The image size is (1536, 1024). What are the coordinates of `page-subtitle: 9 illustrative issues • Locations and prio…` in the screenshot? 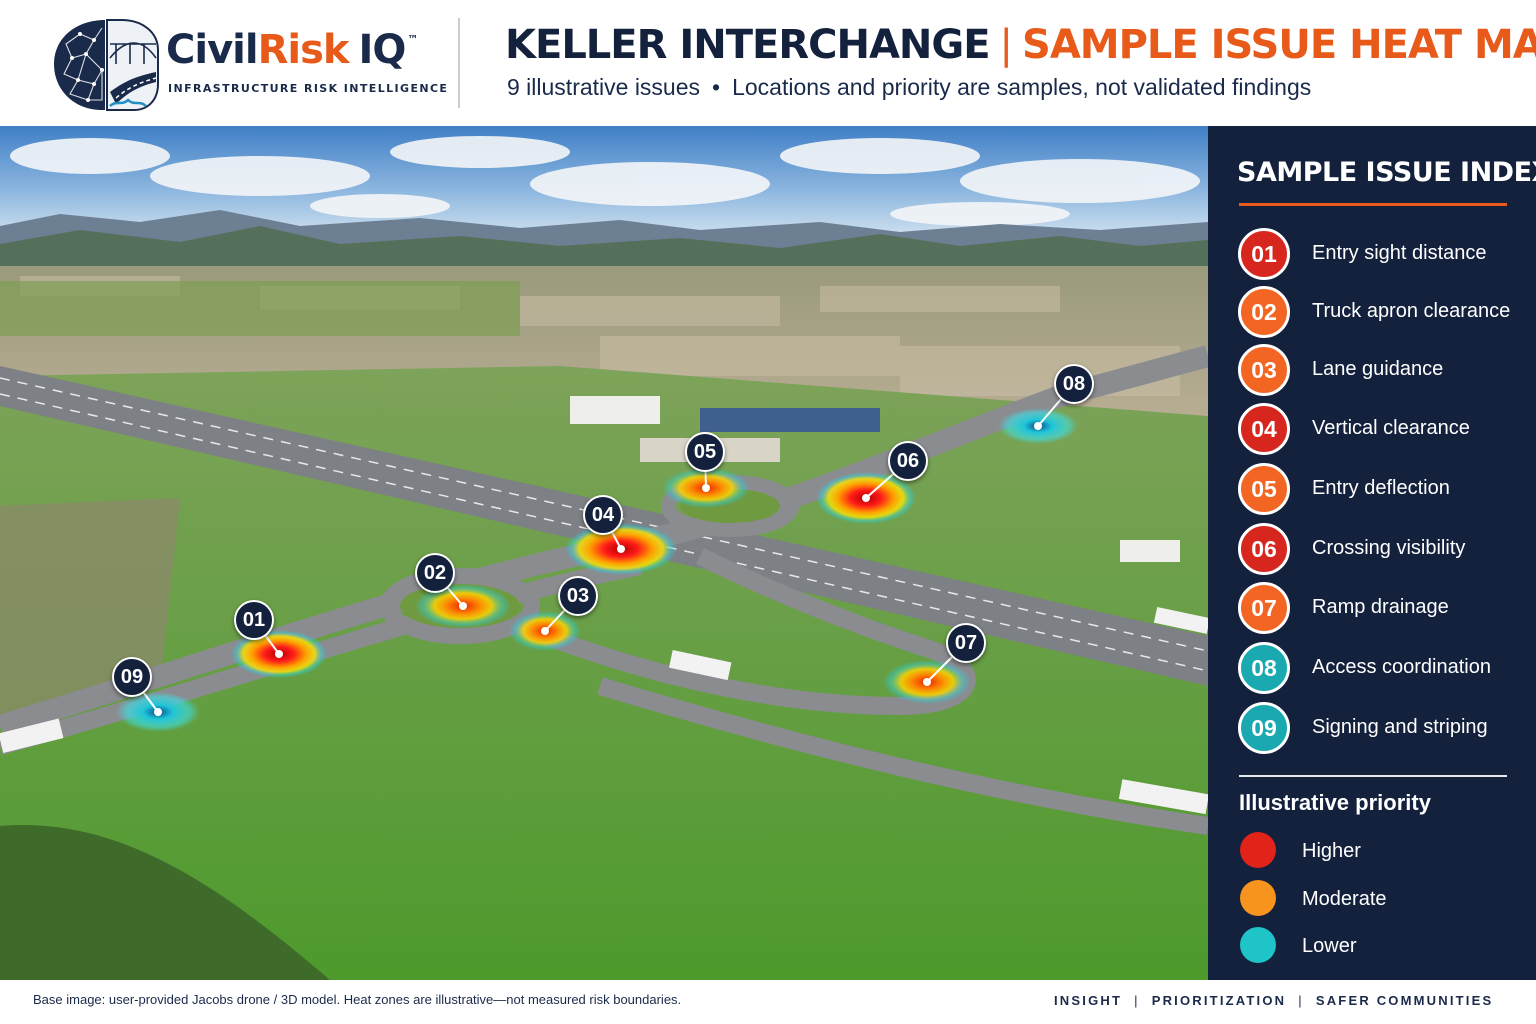 It's located at (909, 87).